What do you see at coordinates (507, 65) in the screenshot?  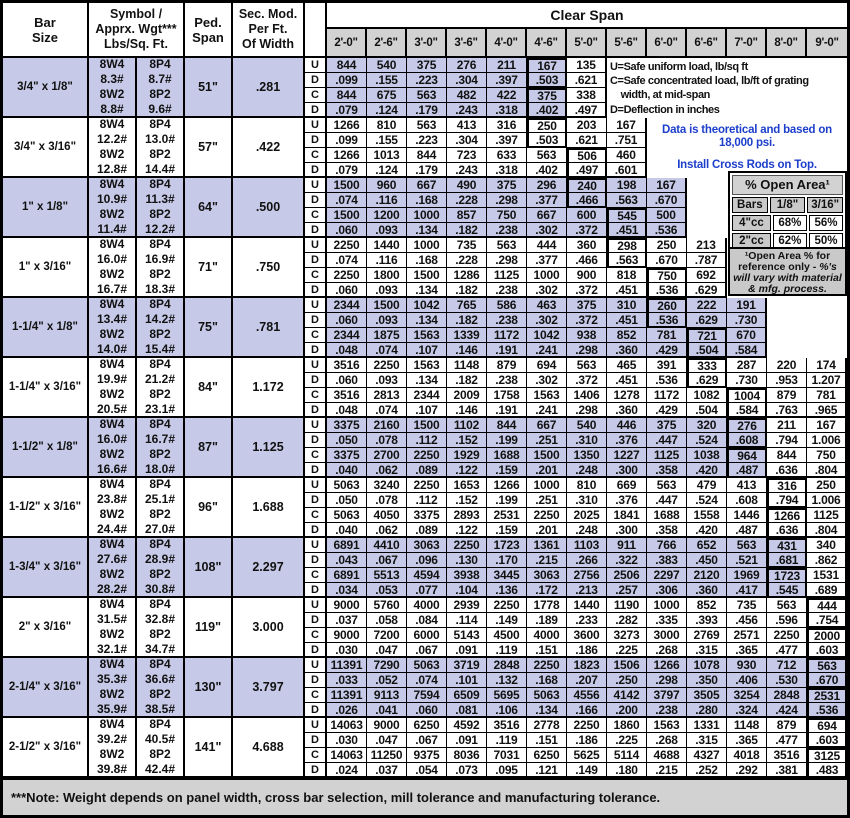 I see `load-value: 211` at bounding box center [507, 65].